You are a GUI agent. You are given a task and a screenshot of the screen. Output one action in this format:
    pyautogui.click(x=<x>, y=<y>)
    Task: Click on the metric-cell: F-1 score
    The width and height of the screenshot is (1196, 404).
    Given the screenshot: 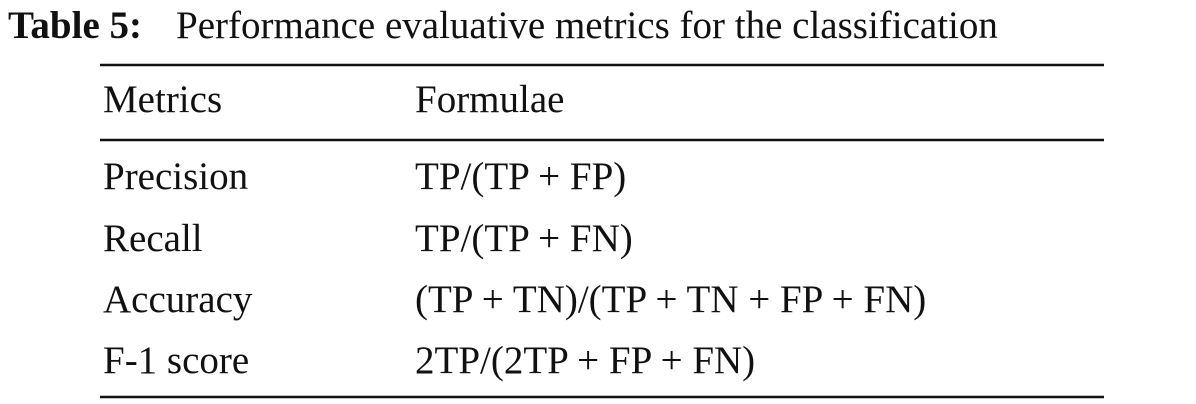 What is the action you would take?
    pyautogui.click(x=176, y=360)
    